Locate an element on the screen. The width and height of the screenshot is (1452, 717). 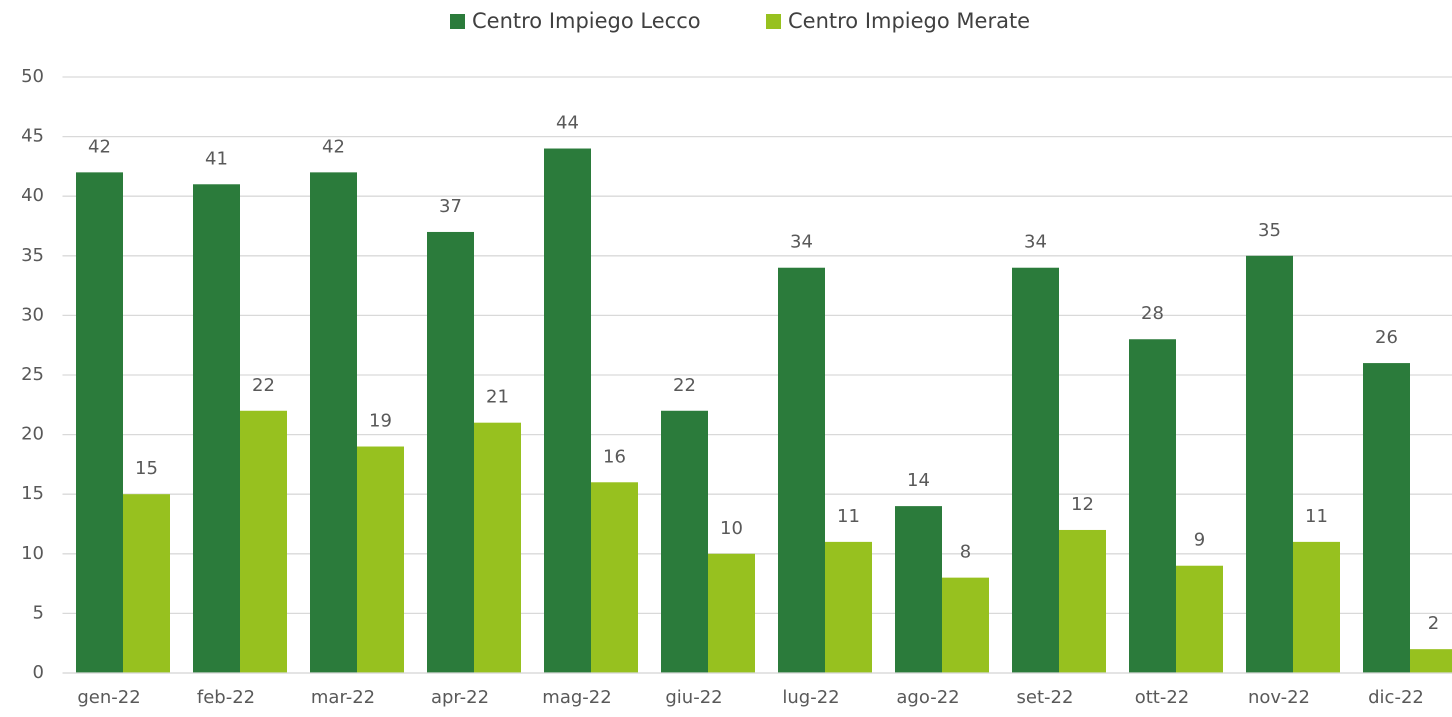
value-label: 16 is located at coordinates (614, 456).